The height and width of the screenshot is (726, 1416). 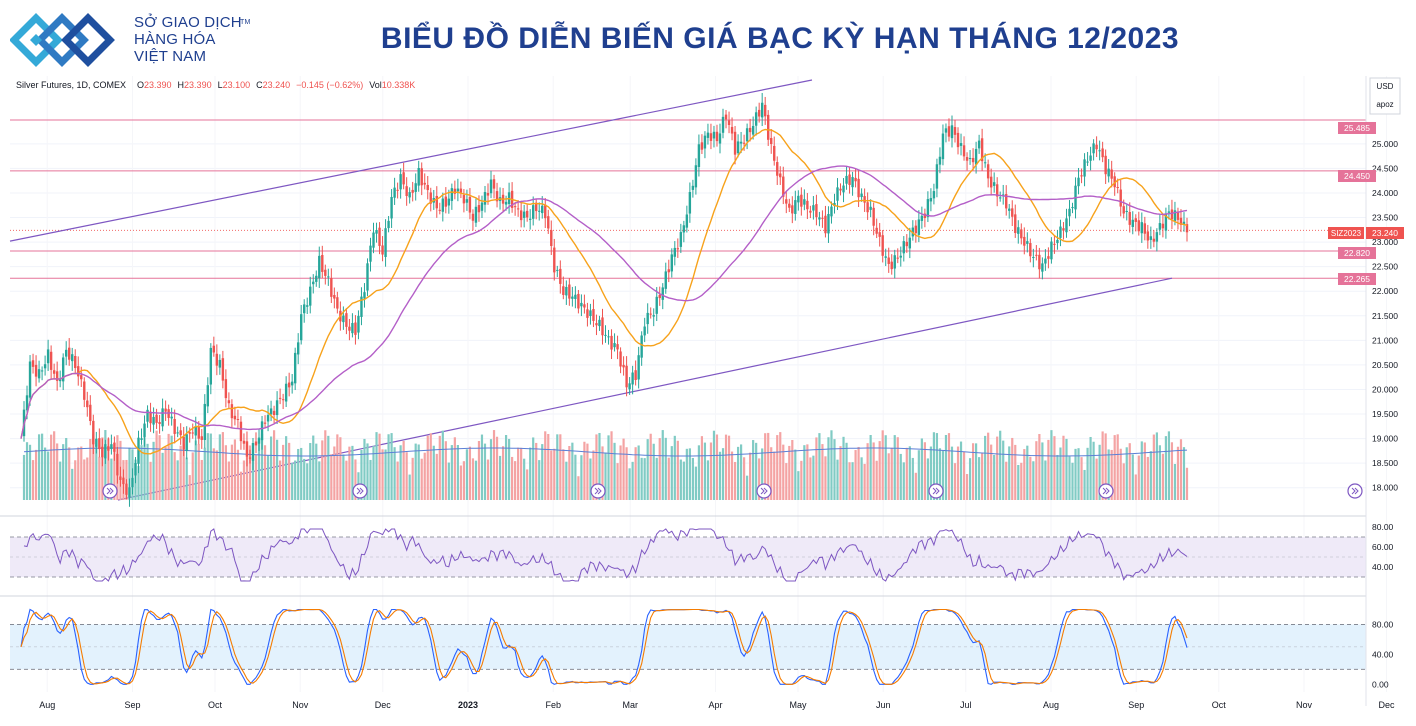 What do you see at coordinates (1385, 168) in the screenshot?
I see `y-tick-label: 24.500` at bounding box center [1385, 168].